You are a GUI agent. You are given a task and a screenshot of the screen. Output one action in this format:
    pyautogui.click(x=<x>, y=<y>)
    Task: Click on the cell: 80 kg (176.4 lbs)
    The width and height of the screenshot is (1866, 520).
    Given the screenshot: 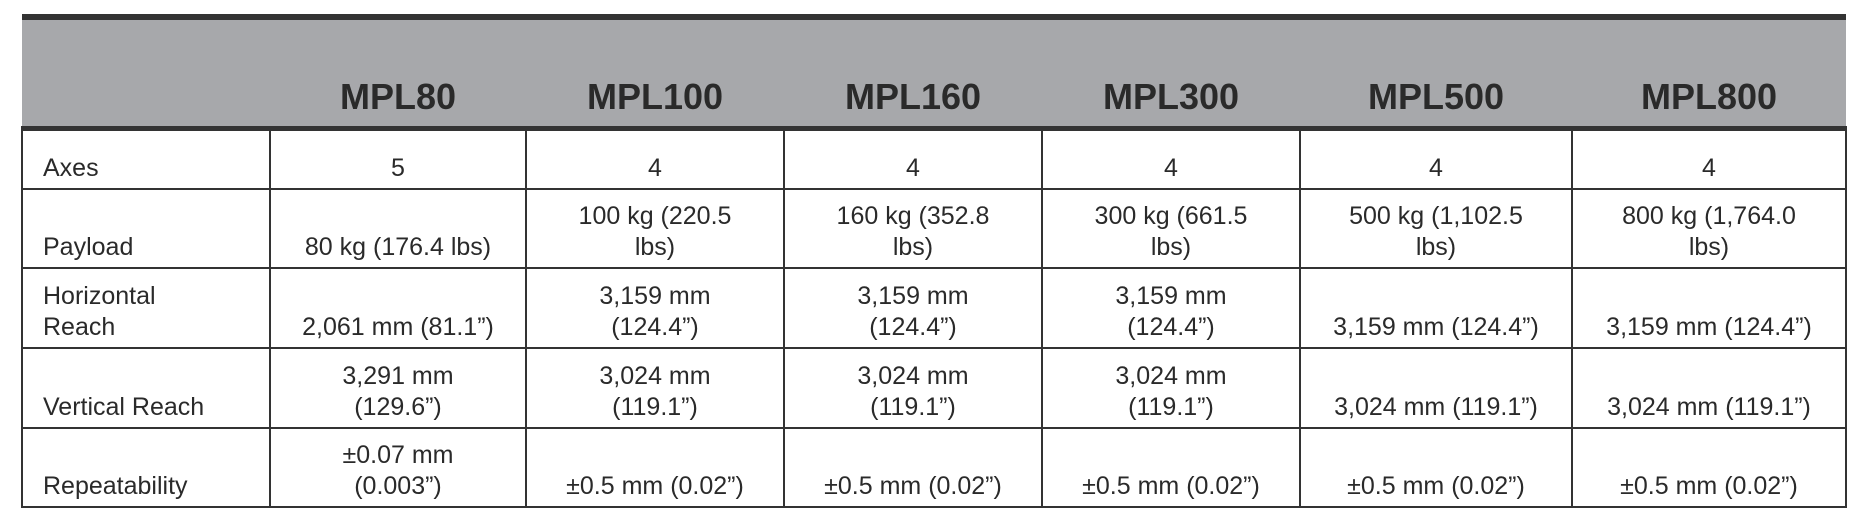 What is the action you would take?
    pyautogui.click(x=398, y=228)
    